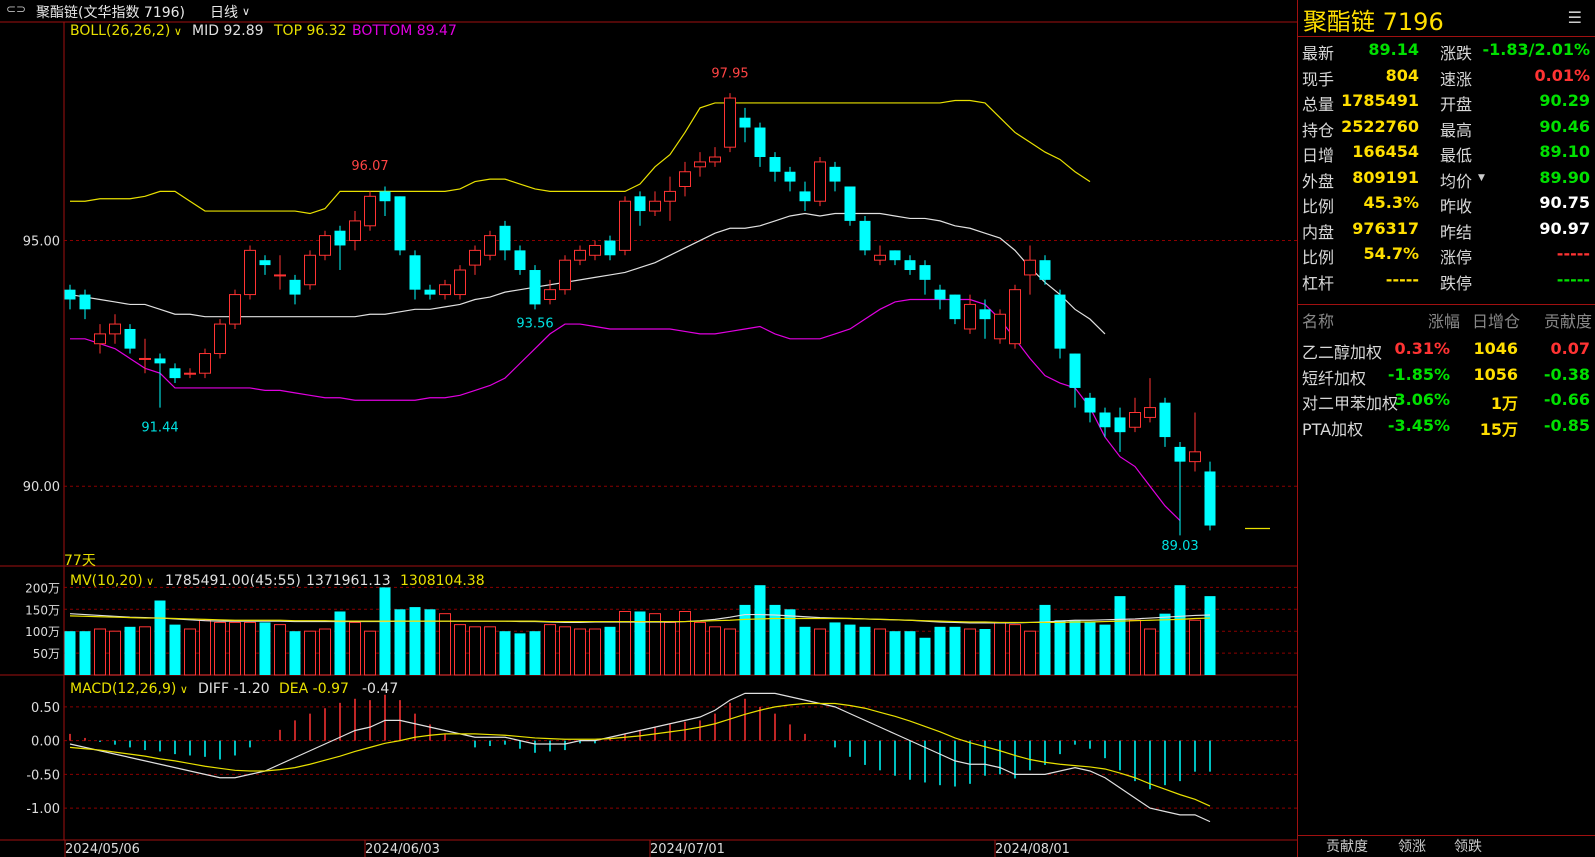 This screenshot has height=857, width=1595. I want to click on table-header: 贡献度, so click(1568, 321).